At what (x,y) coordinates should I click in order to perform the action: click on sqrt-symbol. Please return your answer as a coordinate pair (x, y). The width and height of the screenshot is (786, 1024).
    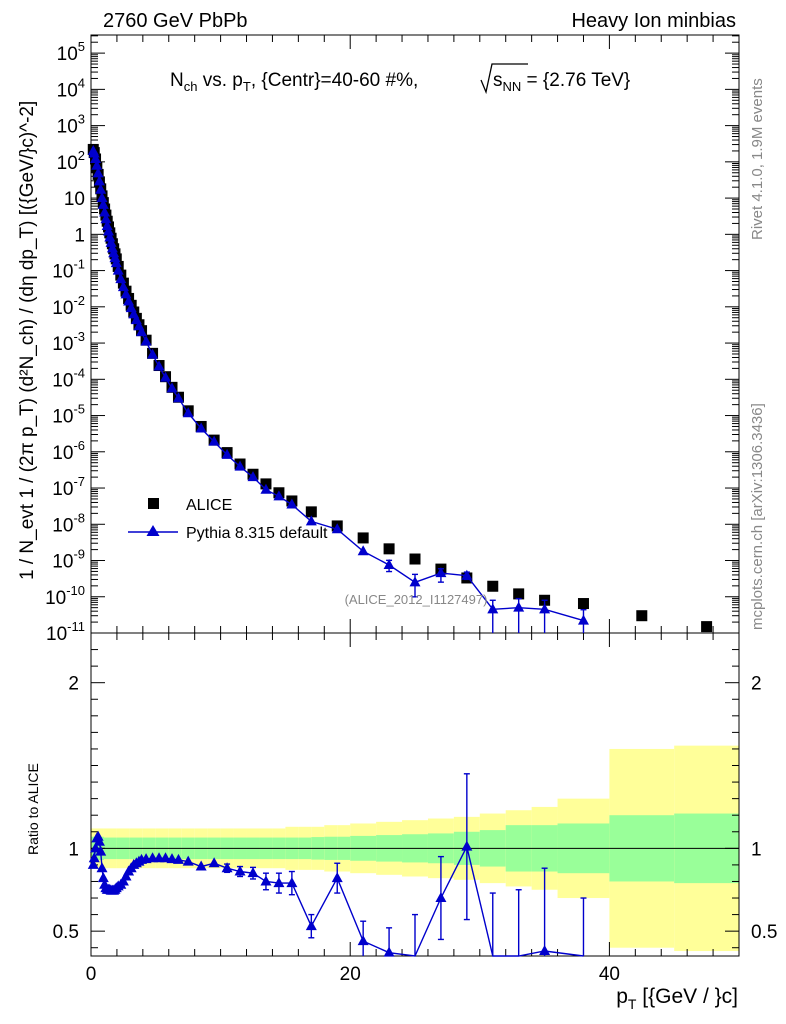
    Looking at the image, I should click on (504, 79).